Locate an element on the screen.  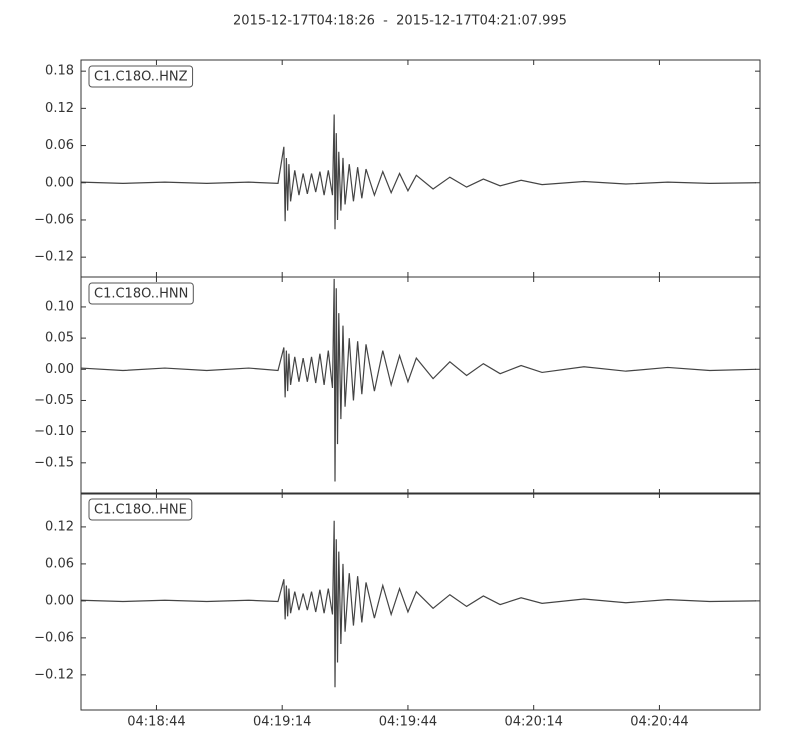
legend-label: C1.C18O..HNE is located at coordinates (140, 510).